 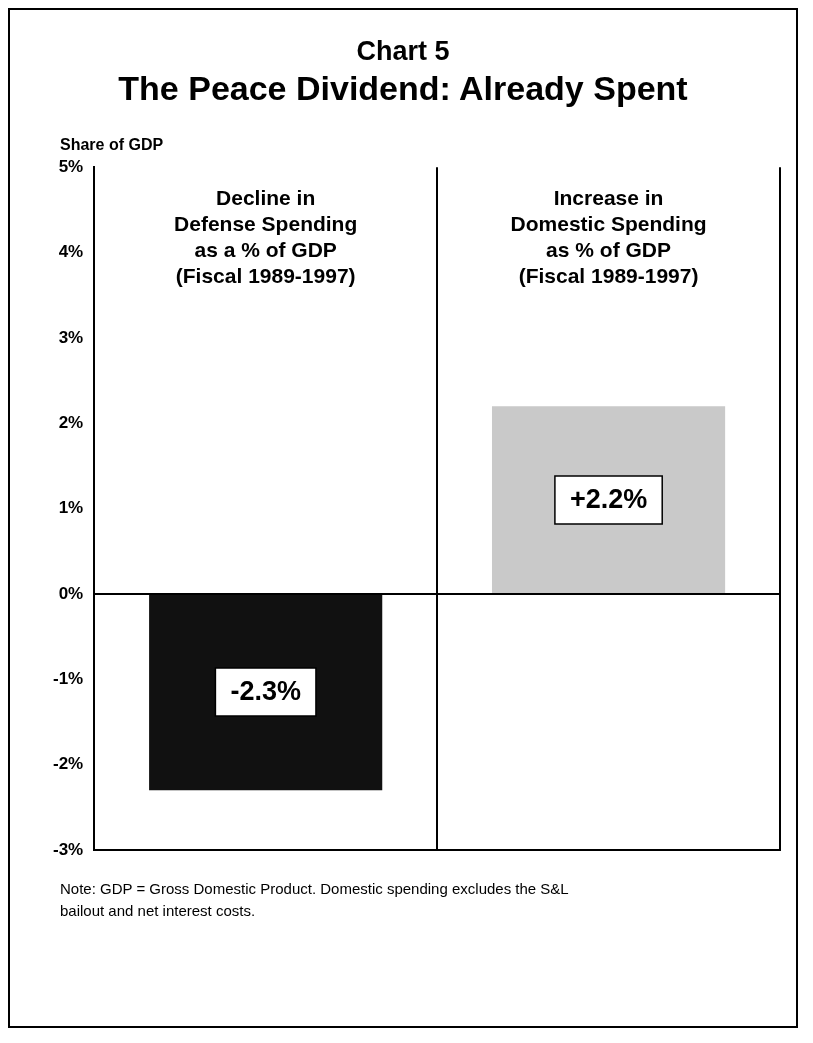 I want to click on data-label: -2.3%, so click(x=265, y=690).